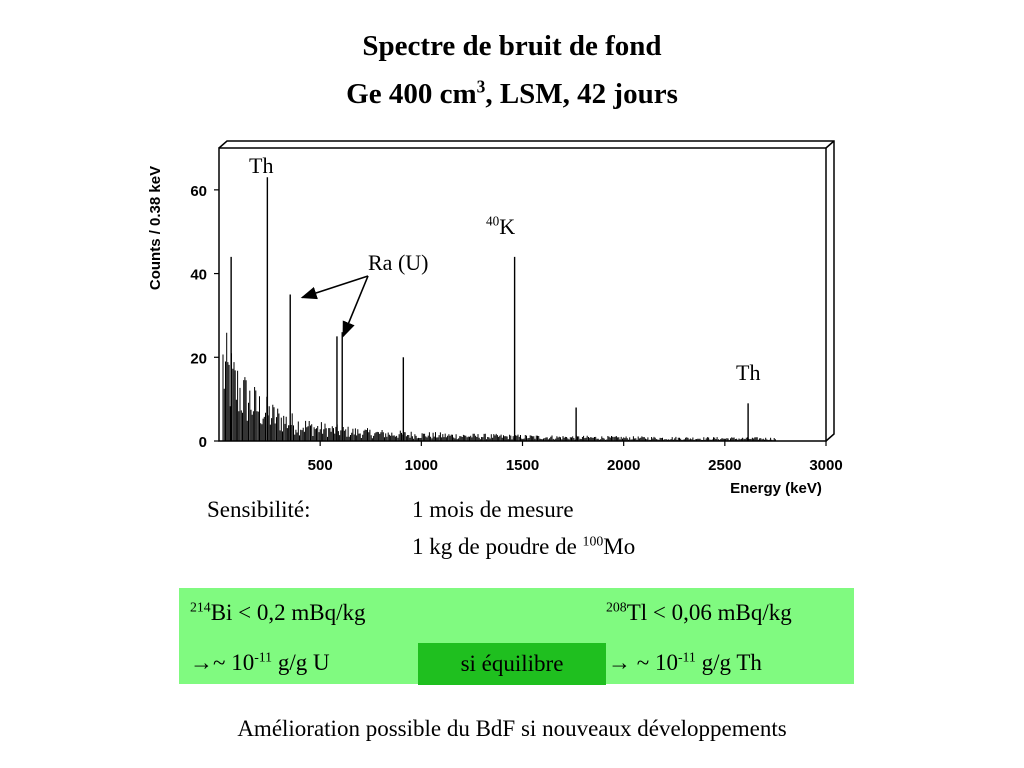 This screenshot has width=1024, height=768. Describe the element at coordinates (481, 86) in the screenshot. I see `subtitle-sup: 3` at that location.